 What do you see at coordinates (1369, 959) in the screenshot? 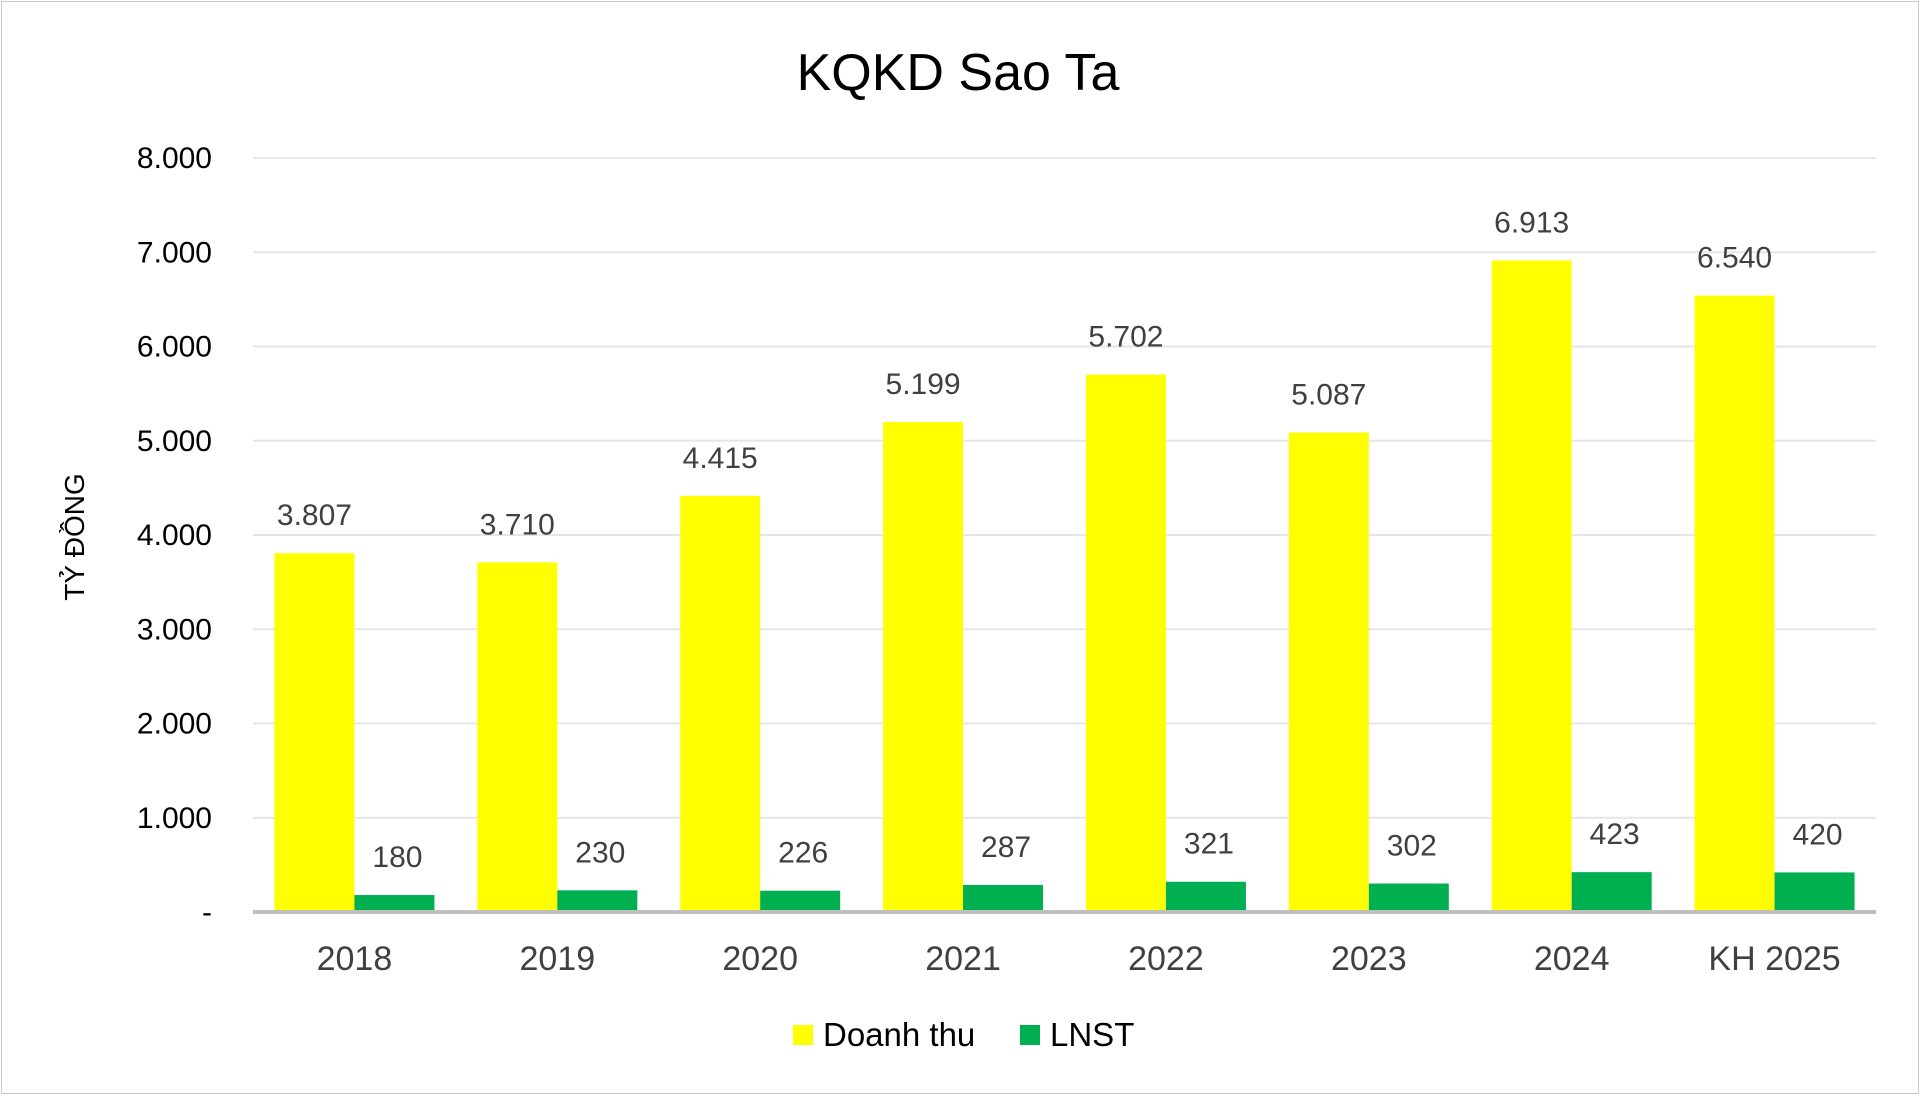
I see `x-tick-label: 2023` at bounding box center [1369, 959].